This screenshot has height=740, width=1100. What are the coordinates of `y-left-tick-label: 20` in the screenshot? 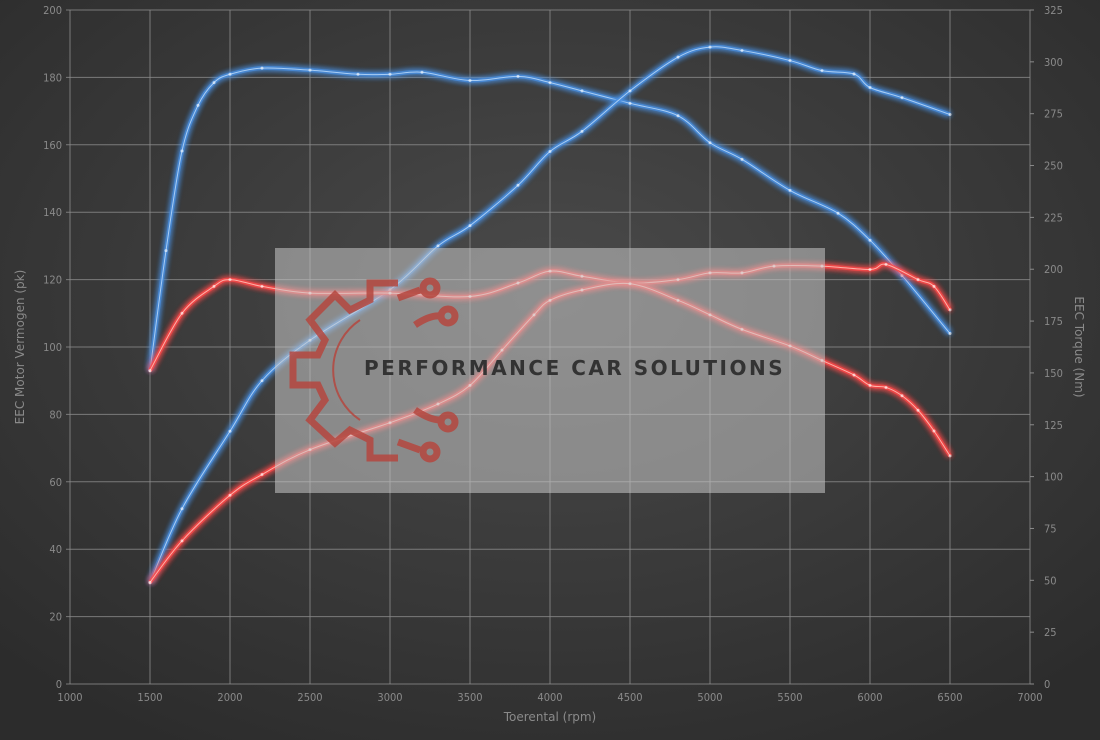 It's located at (55, 617).